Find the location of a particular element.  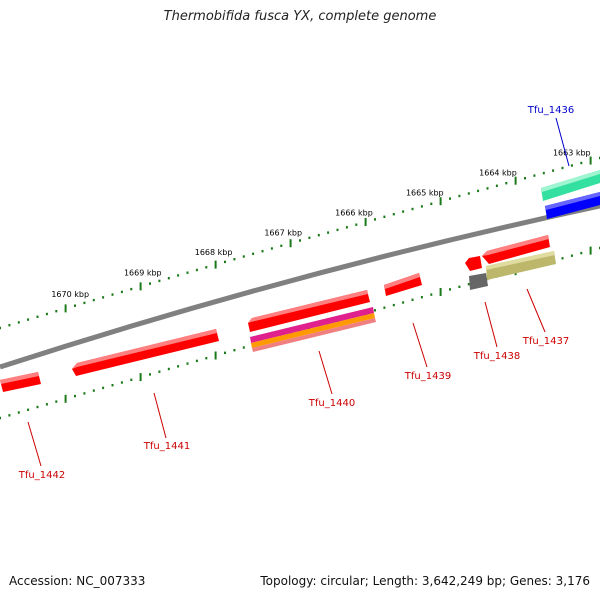

gene-bar-tfu-1436-green-highlight is located at coordinates (570, 181).